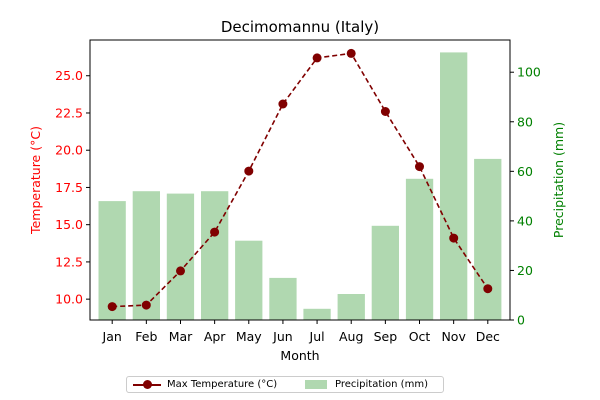  I want to click on x-tick-label: Sep, so click(386, 336).